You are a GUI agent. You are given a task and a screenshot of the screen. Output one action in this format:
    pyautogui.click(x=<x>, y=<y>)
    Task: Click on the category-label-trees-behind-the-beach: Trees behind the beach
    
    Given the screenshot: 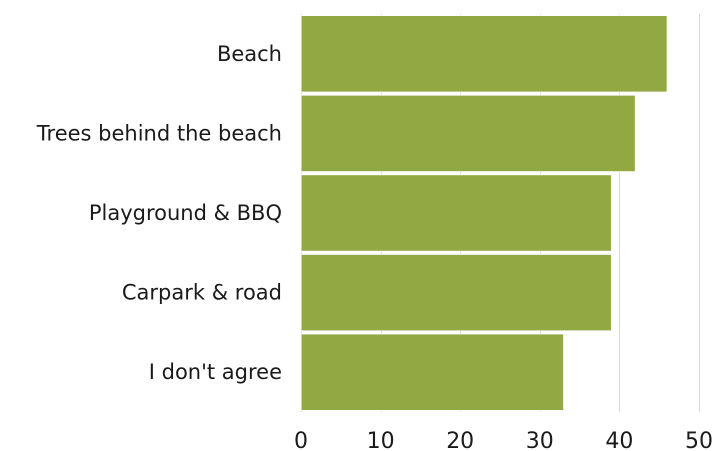 What is the action you would take?
    pyautogui.click(x=159, y=133)
    